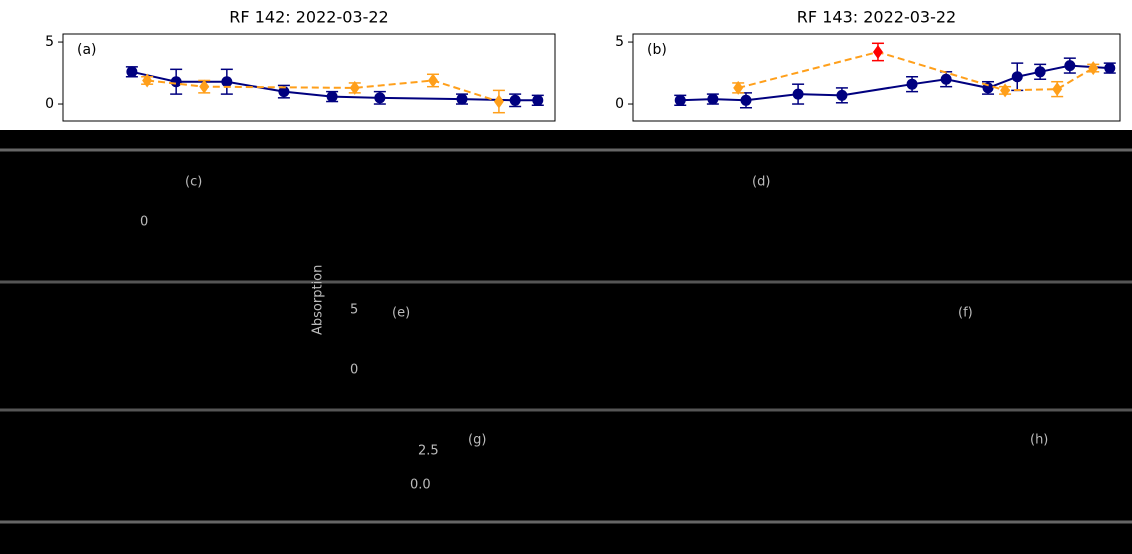 Image resolution: width=1132 pixels, height=554 pixels. What do you see at coordinates (876, 17) in the screenshot?
I see `chart-title: RF 143: 2022-03-22` at bounding box center [876, 17].